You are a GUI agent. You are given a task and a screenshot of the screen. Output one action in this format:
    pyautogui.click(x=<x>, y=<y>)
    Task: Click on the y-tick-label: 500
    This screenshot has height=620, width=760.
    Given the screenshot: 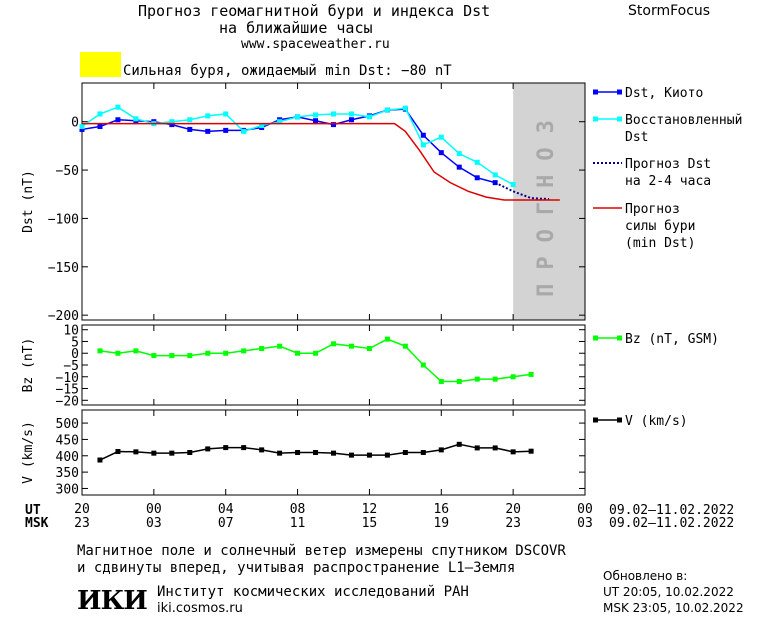 What is the action you would take?
    pyautogui.click(x=67, y=424)
    